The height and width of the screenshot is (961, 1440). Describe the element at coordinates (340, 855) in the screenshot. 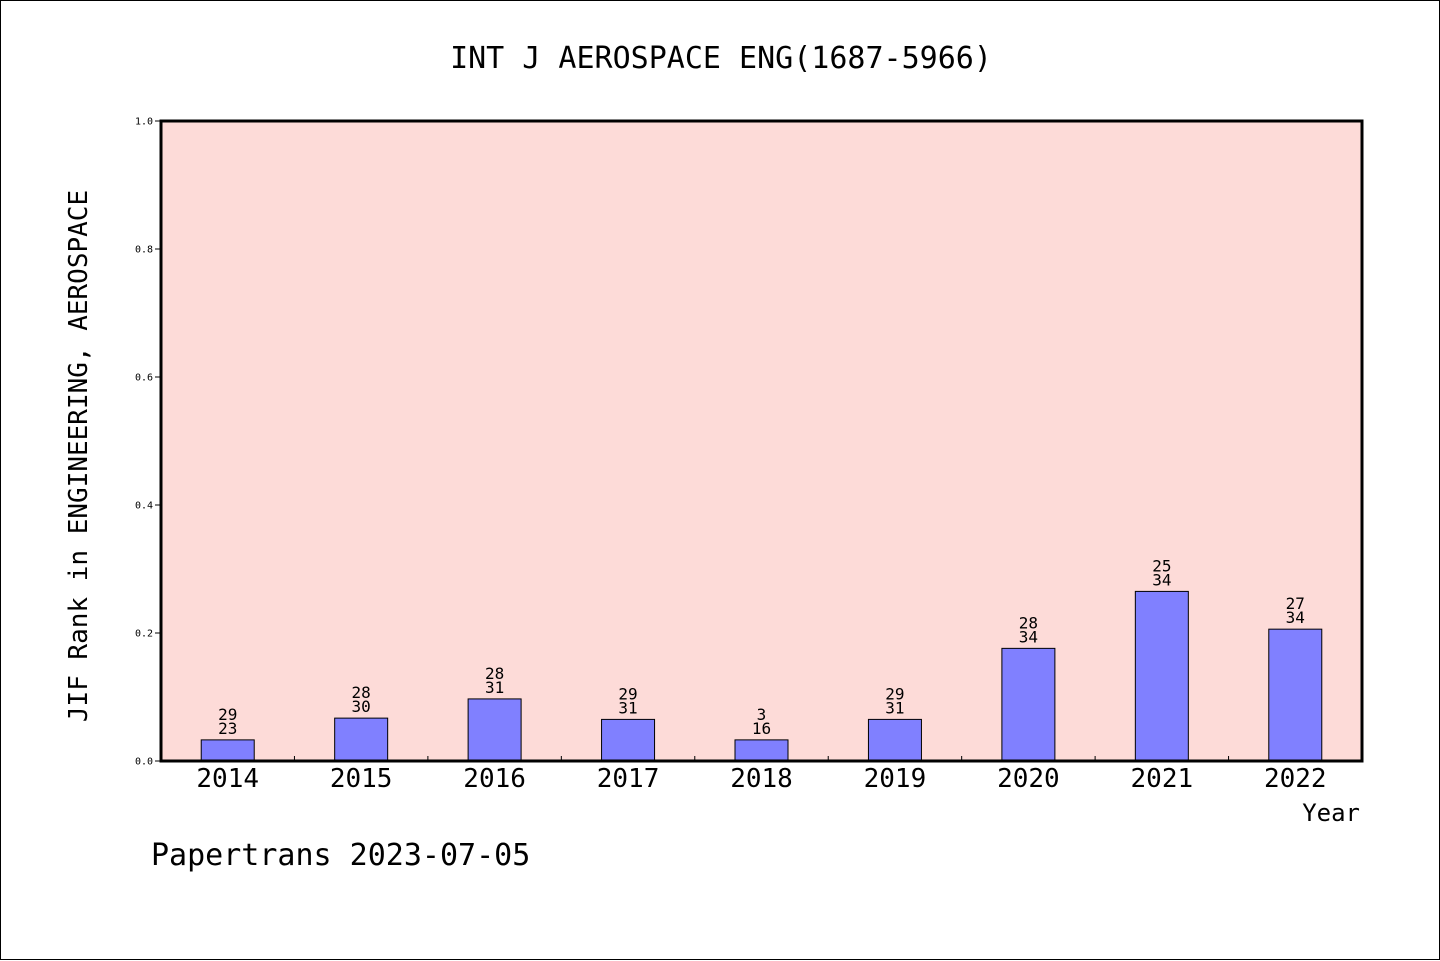

I see `footer-credit: Papertrans 2023-07-05` at that location.